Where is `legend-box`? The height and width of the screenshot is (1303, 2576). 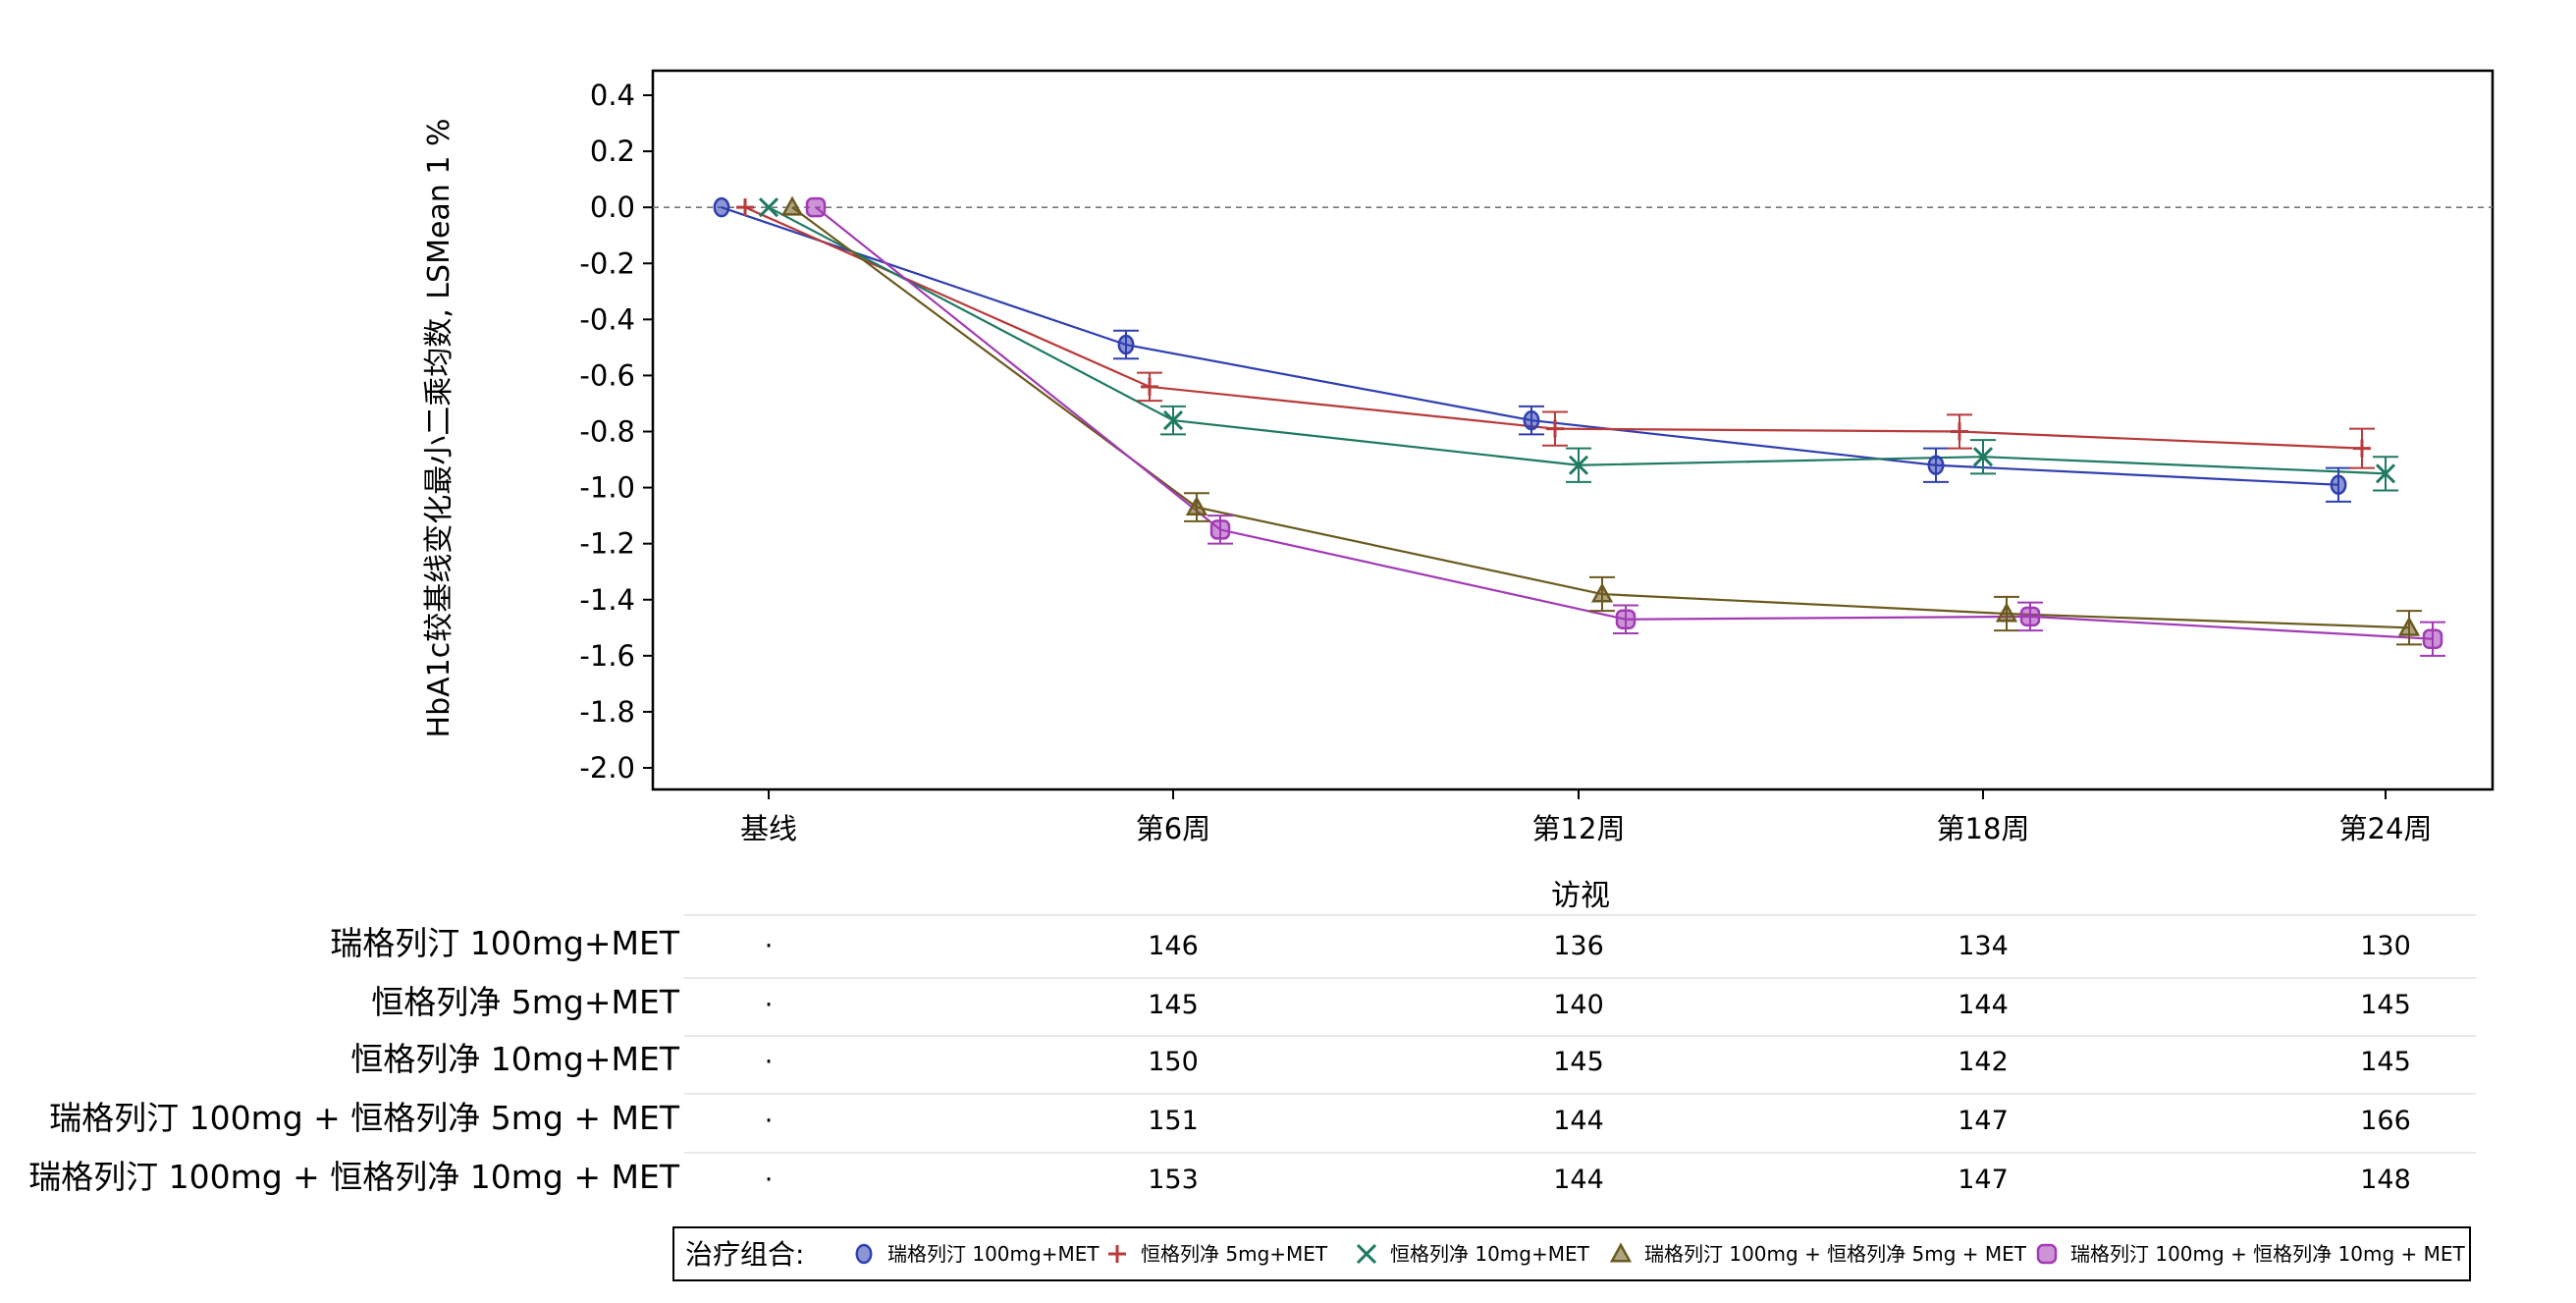 legend-box is located at coordinates (1571, 1253).